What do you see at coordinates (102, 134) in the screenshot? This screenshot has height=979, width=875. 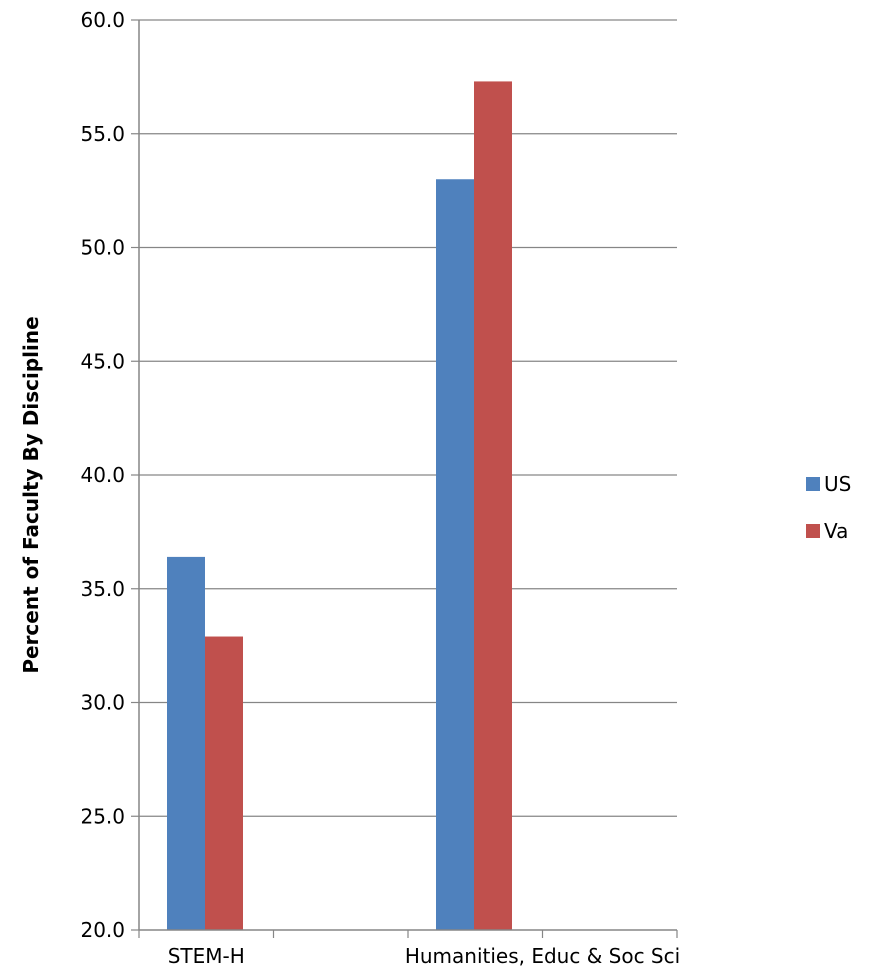 I see `y-tick-label: 55.0` at bounding box center [102, 134].